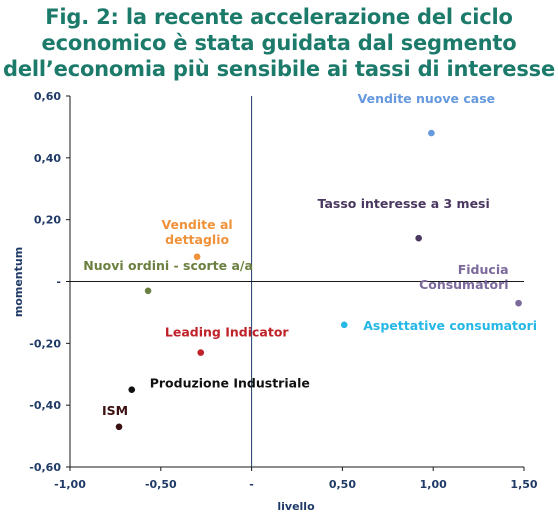 This screenshot has width=558, height=516. I want to click on x-tick-label: 0,50, so click(342, 484).